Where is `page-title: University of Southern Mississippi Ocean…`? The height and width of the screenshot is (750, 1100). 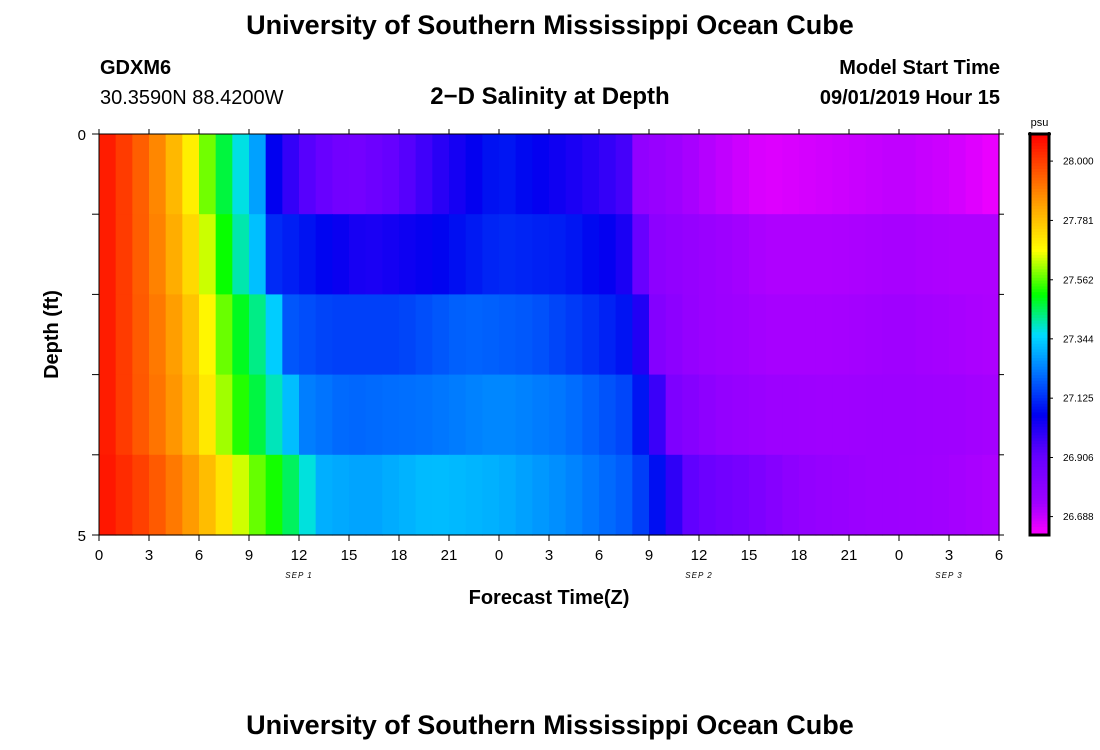 page-title: University of Southern Mississippi Ocean… is located at coordinates (550, 25).